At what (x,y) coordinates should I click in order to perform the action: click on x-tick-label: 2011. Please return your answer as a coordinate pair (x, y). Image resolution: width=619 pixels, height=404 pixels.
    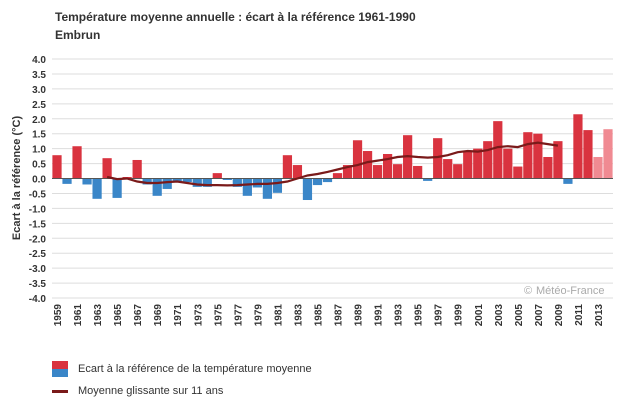
    Looking at the image, I should click on (579, 315).